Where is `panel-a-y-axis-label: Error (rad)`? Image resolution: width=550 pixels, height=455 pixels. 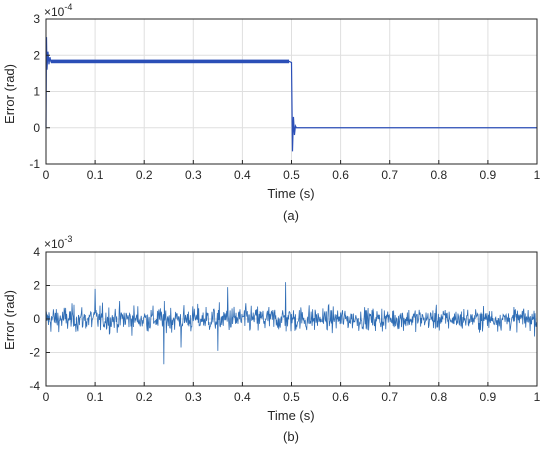
panel-a-y-axis-label: Error (rad) is located at coordinates (9, 94).